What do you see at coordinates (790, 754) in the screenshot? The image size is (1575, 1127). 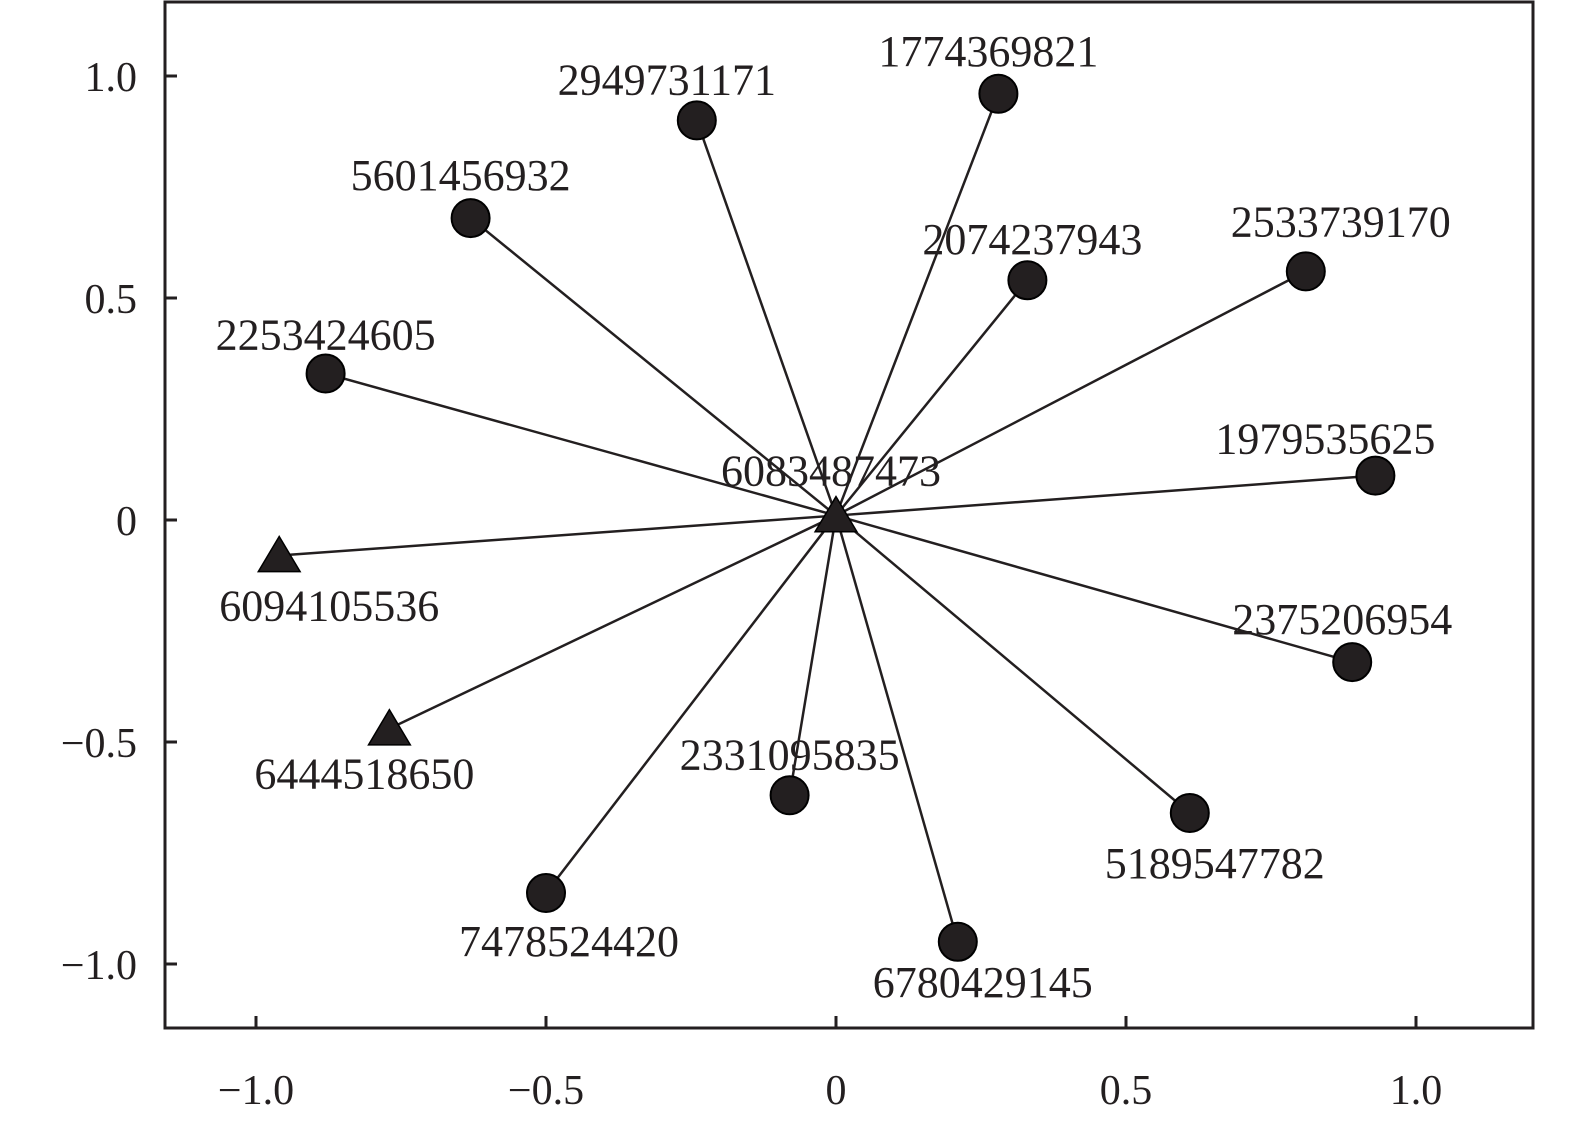 I see `node-label: 2331095835` at bounding box center [790, 754].